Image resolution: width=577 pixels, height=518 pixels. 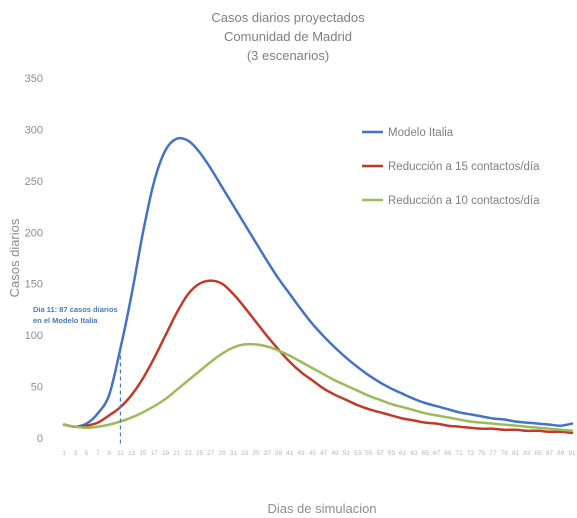 I want to click on x-tick-label: 31, so click(x=234, y=453).